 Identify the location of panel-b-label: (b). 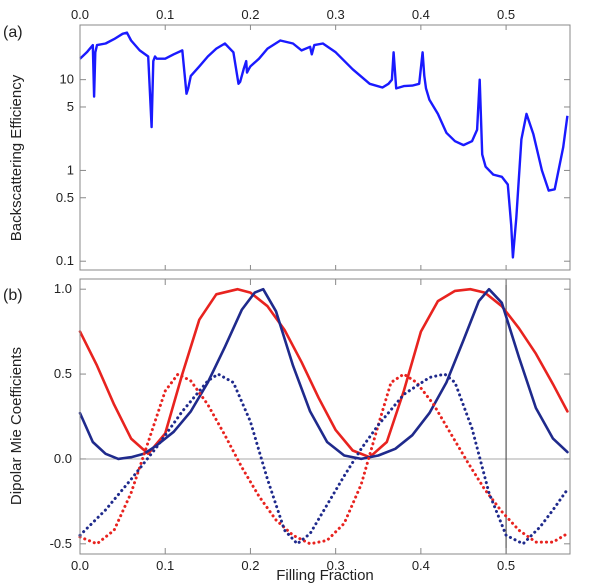
(13, 295).